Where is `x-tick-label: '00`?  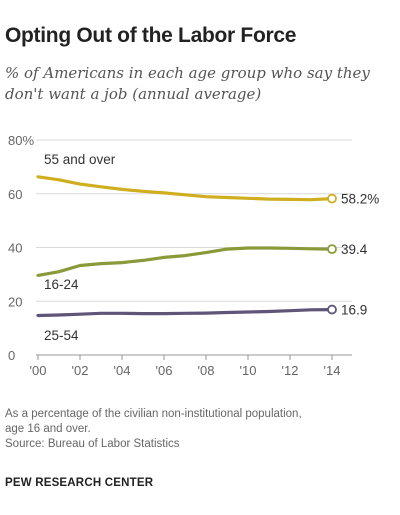 x-tick-label: '00 is located at coordinates (38, 370).